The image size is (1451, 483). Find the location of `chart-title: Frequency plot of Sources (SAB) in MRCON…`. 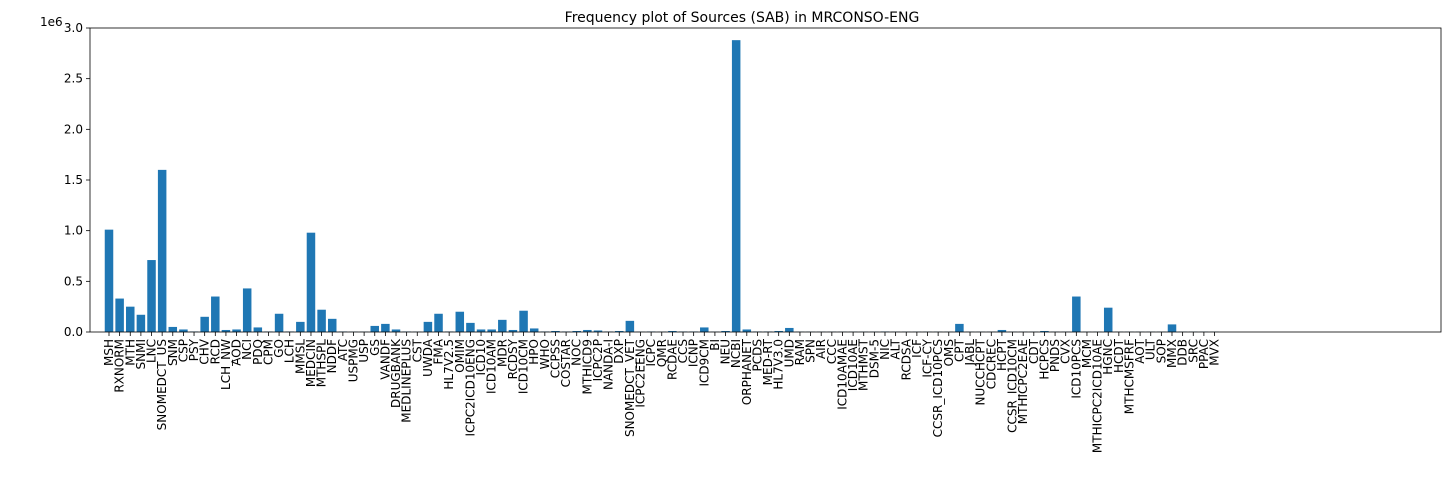

chart-title: Frequency plot of Sources (SAB) in MRCON… is located at coordinates (742, 18).